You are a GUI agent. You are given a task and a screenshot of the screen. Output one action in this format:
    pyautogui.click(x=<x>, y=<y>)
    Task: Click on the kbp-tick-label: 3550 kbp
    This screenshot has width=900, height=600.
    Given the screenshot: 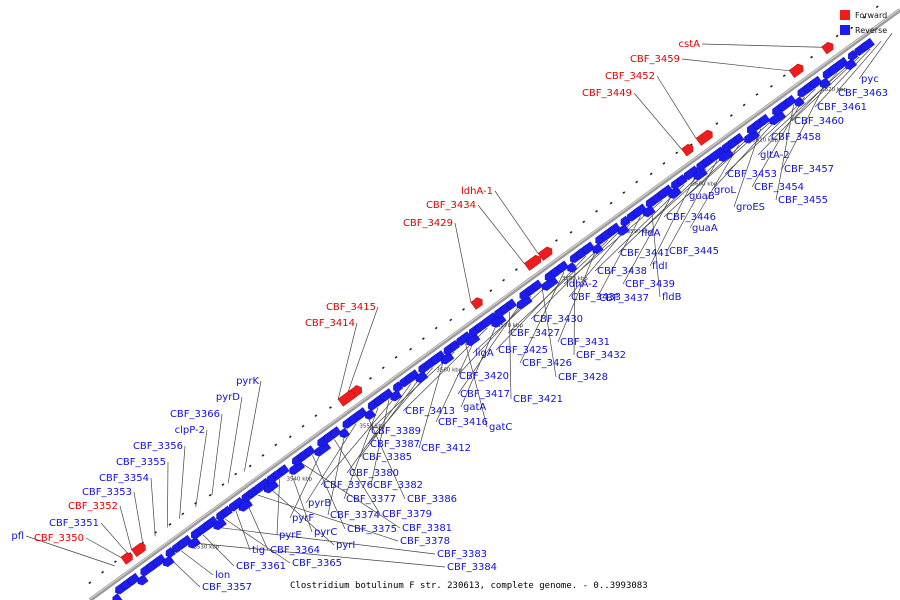 What is the action you would take?
    pyautogui.click(x=372, y=426)
    